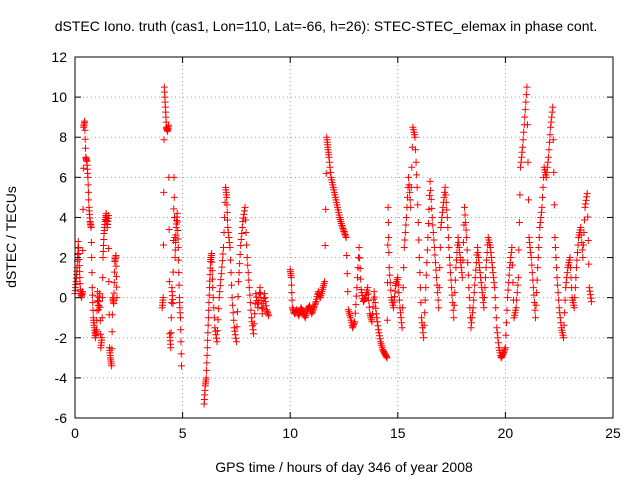  Describe the element at coordinates (59, 57) in the screenshot. I see `y-tick-label: 12` at that location.